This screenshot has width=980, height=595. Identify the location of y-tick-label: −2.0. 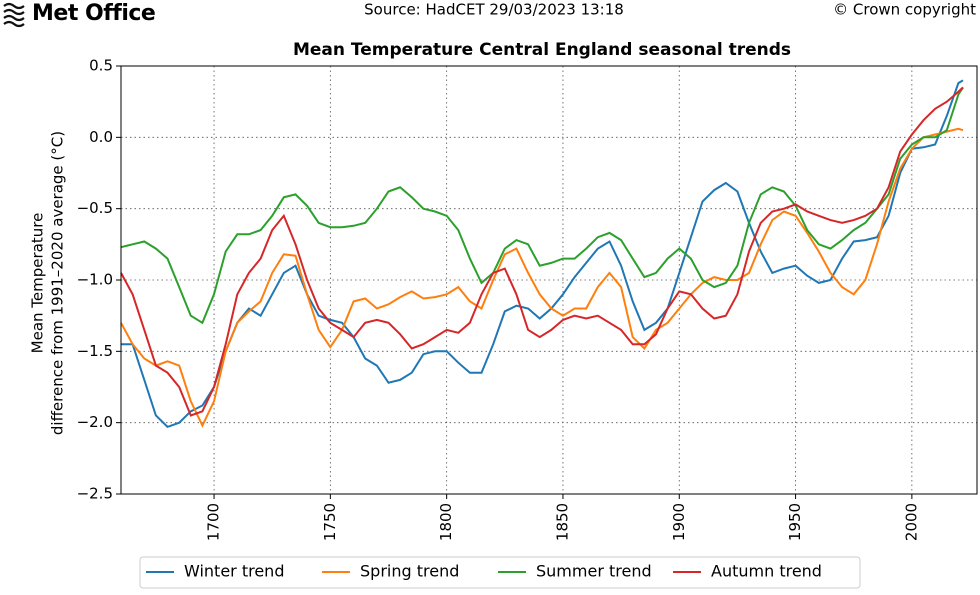
(95, 422).